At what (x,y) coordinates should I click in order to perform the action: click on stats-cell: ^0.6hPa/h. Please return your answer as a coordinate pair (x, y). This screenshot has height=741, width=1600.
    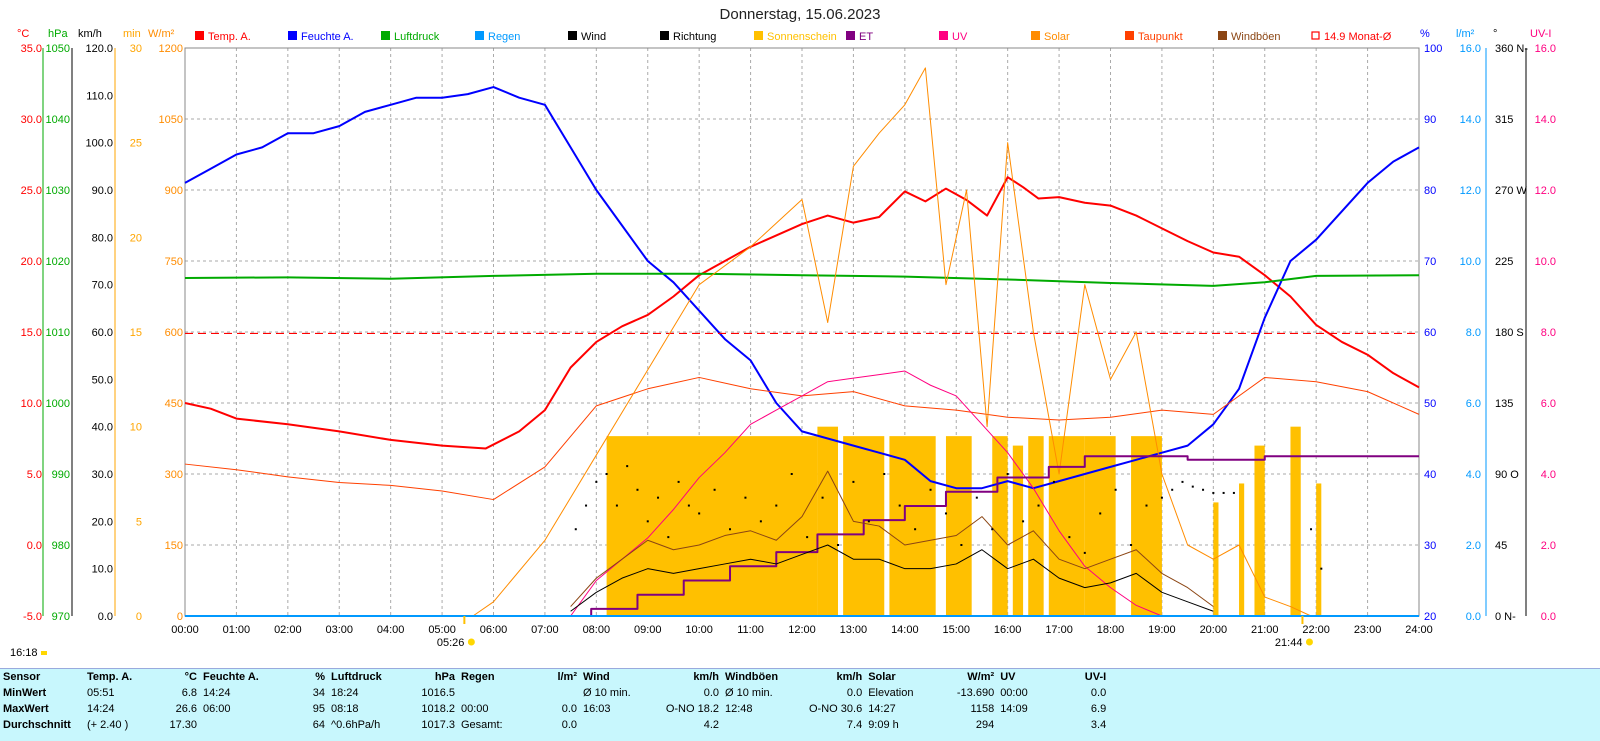
    Looking at the image, I should click on (356, 725).